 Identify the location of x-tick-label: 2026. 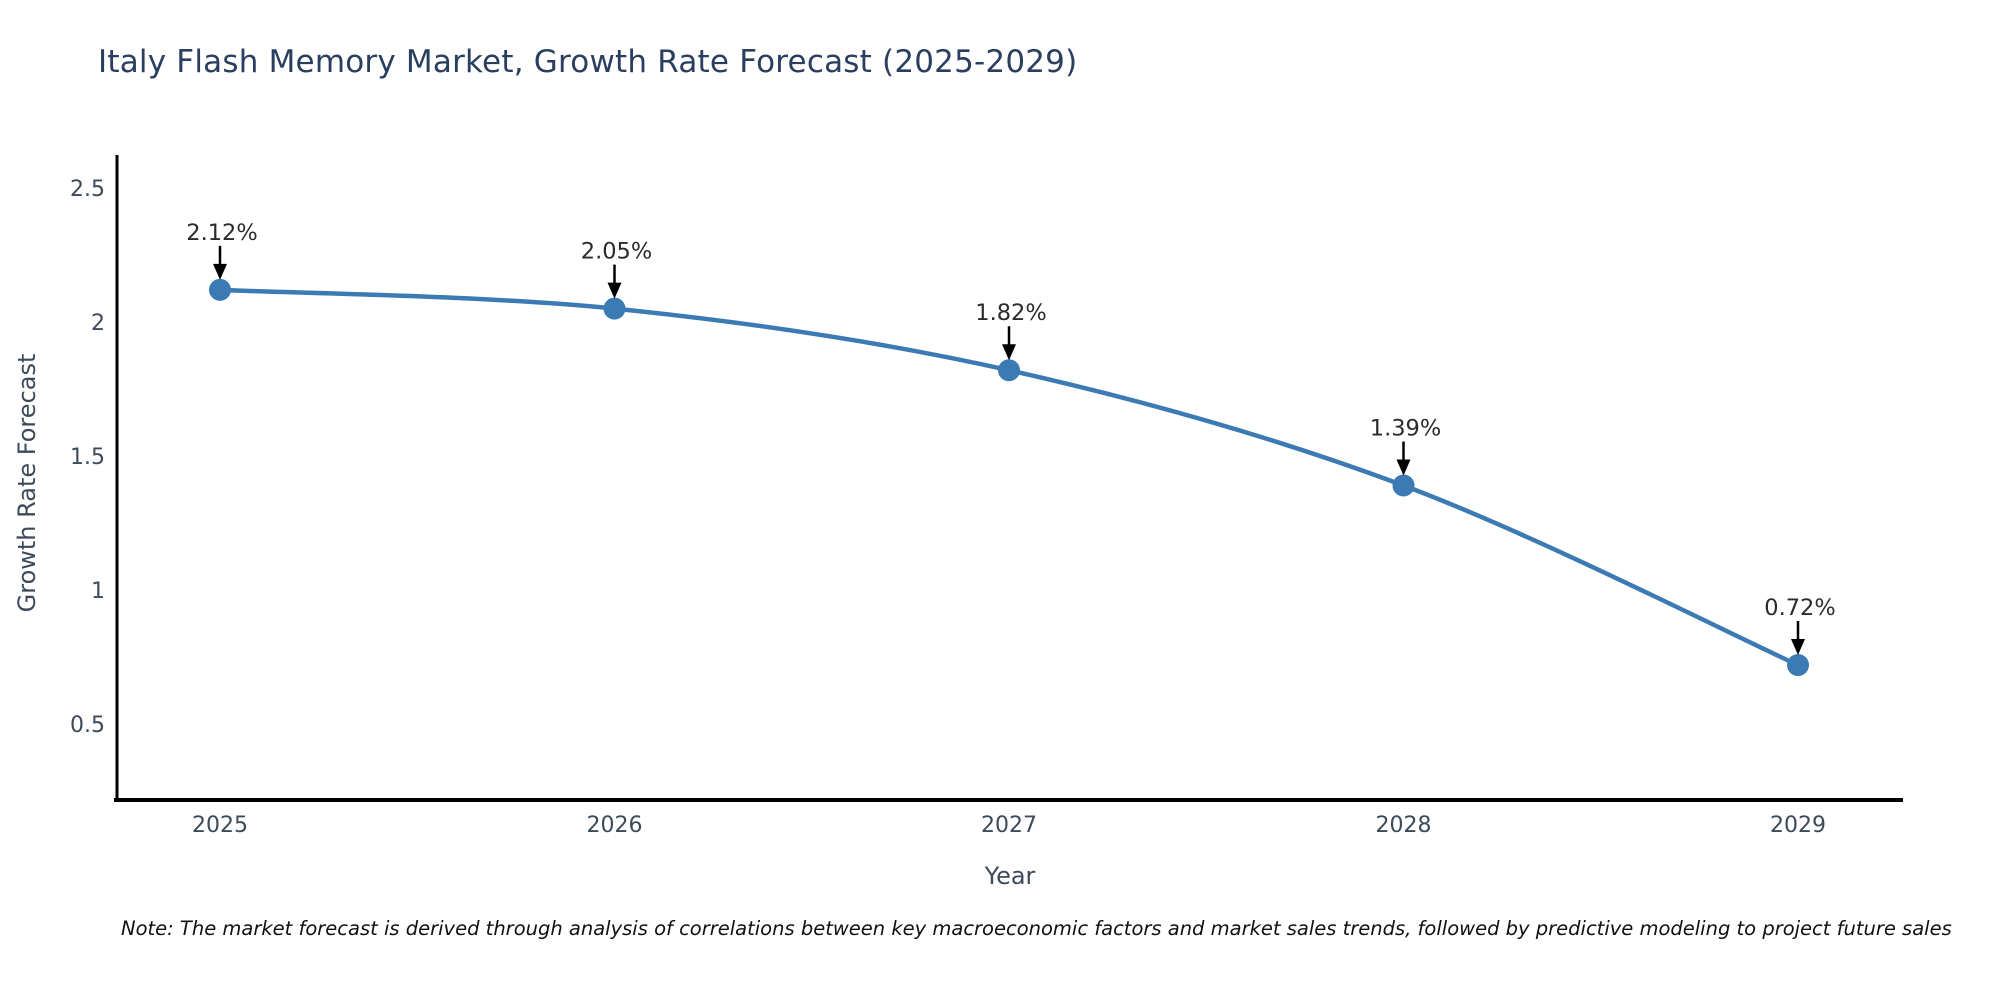
(615, 825).